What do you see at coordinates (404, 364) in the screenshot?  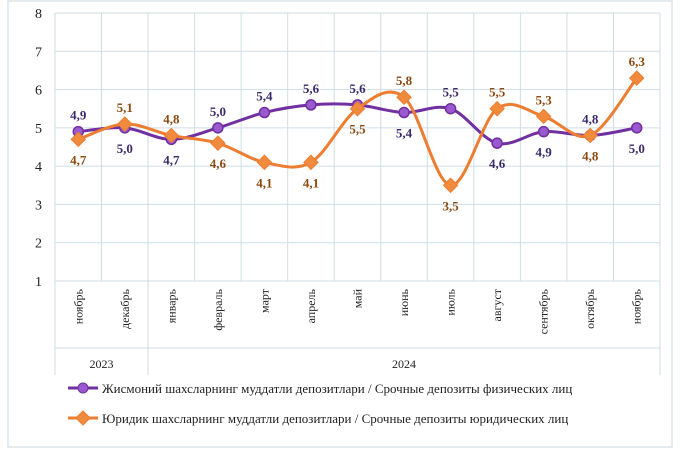 I see `year-label: 2024` at bounding box center [404, 364].